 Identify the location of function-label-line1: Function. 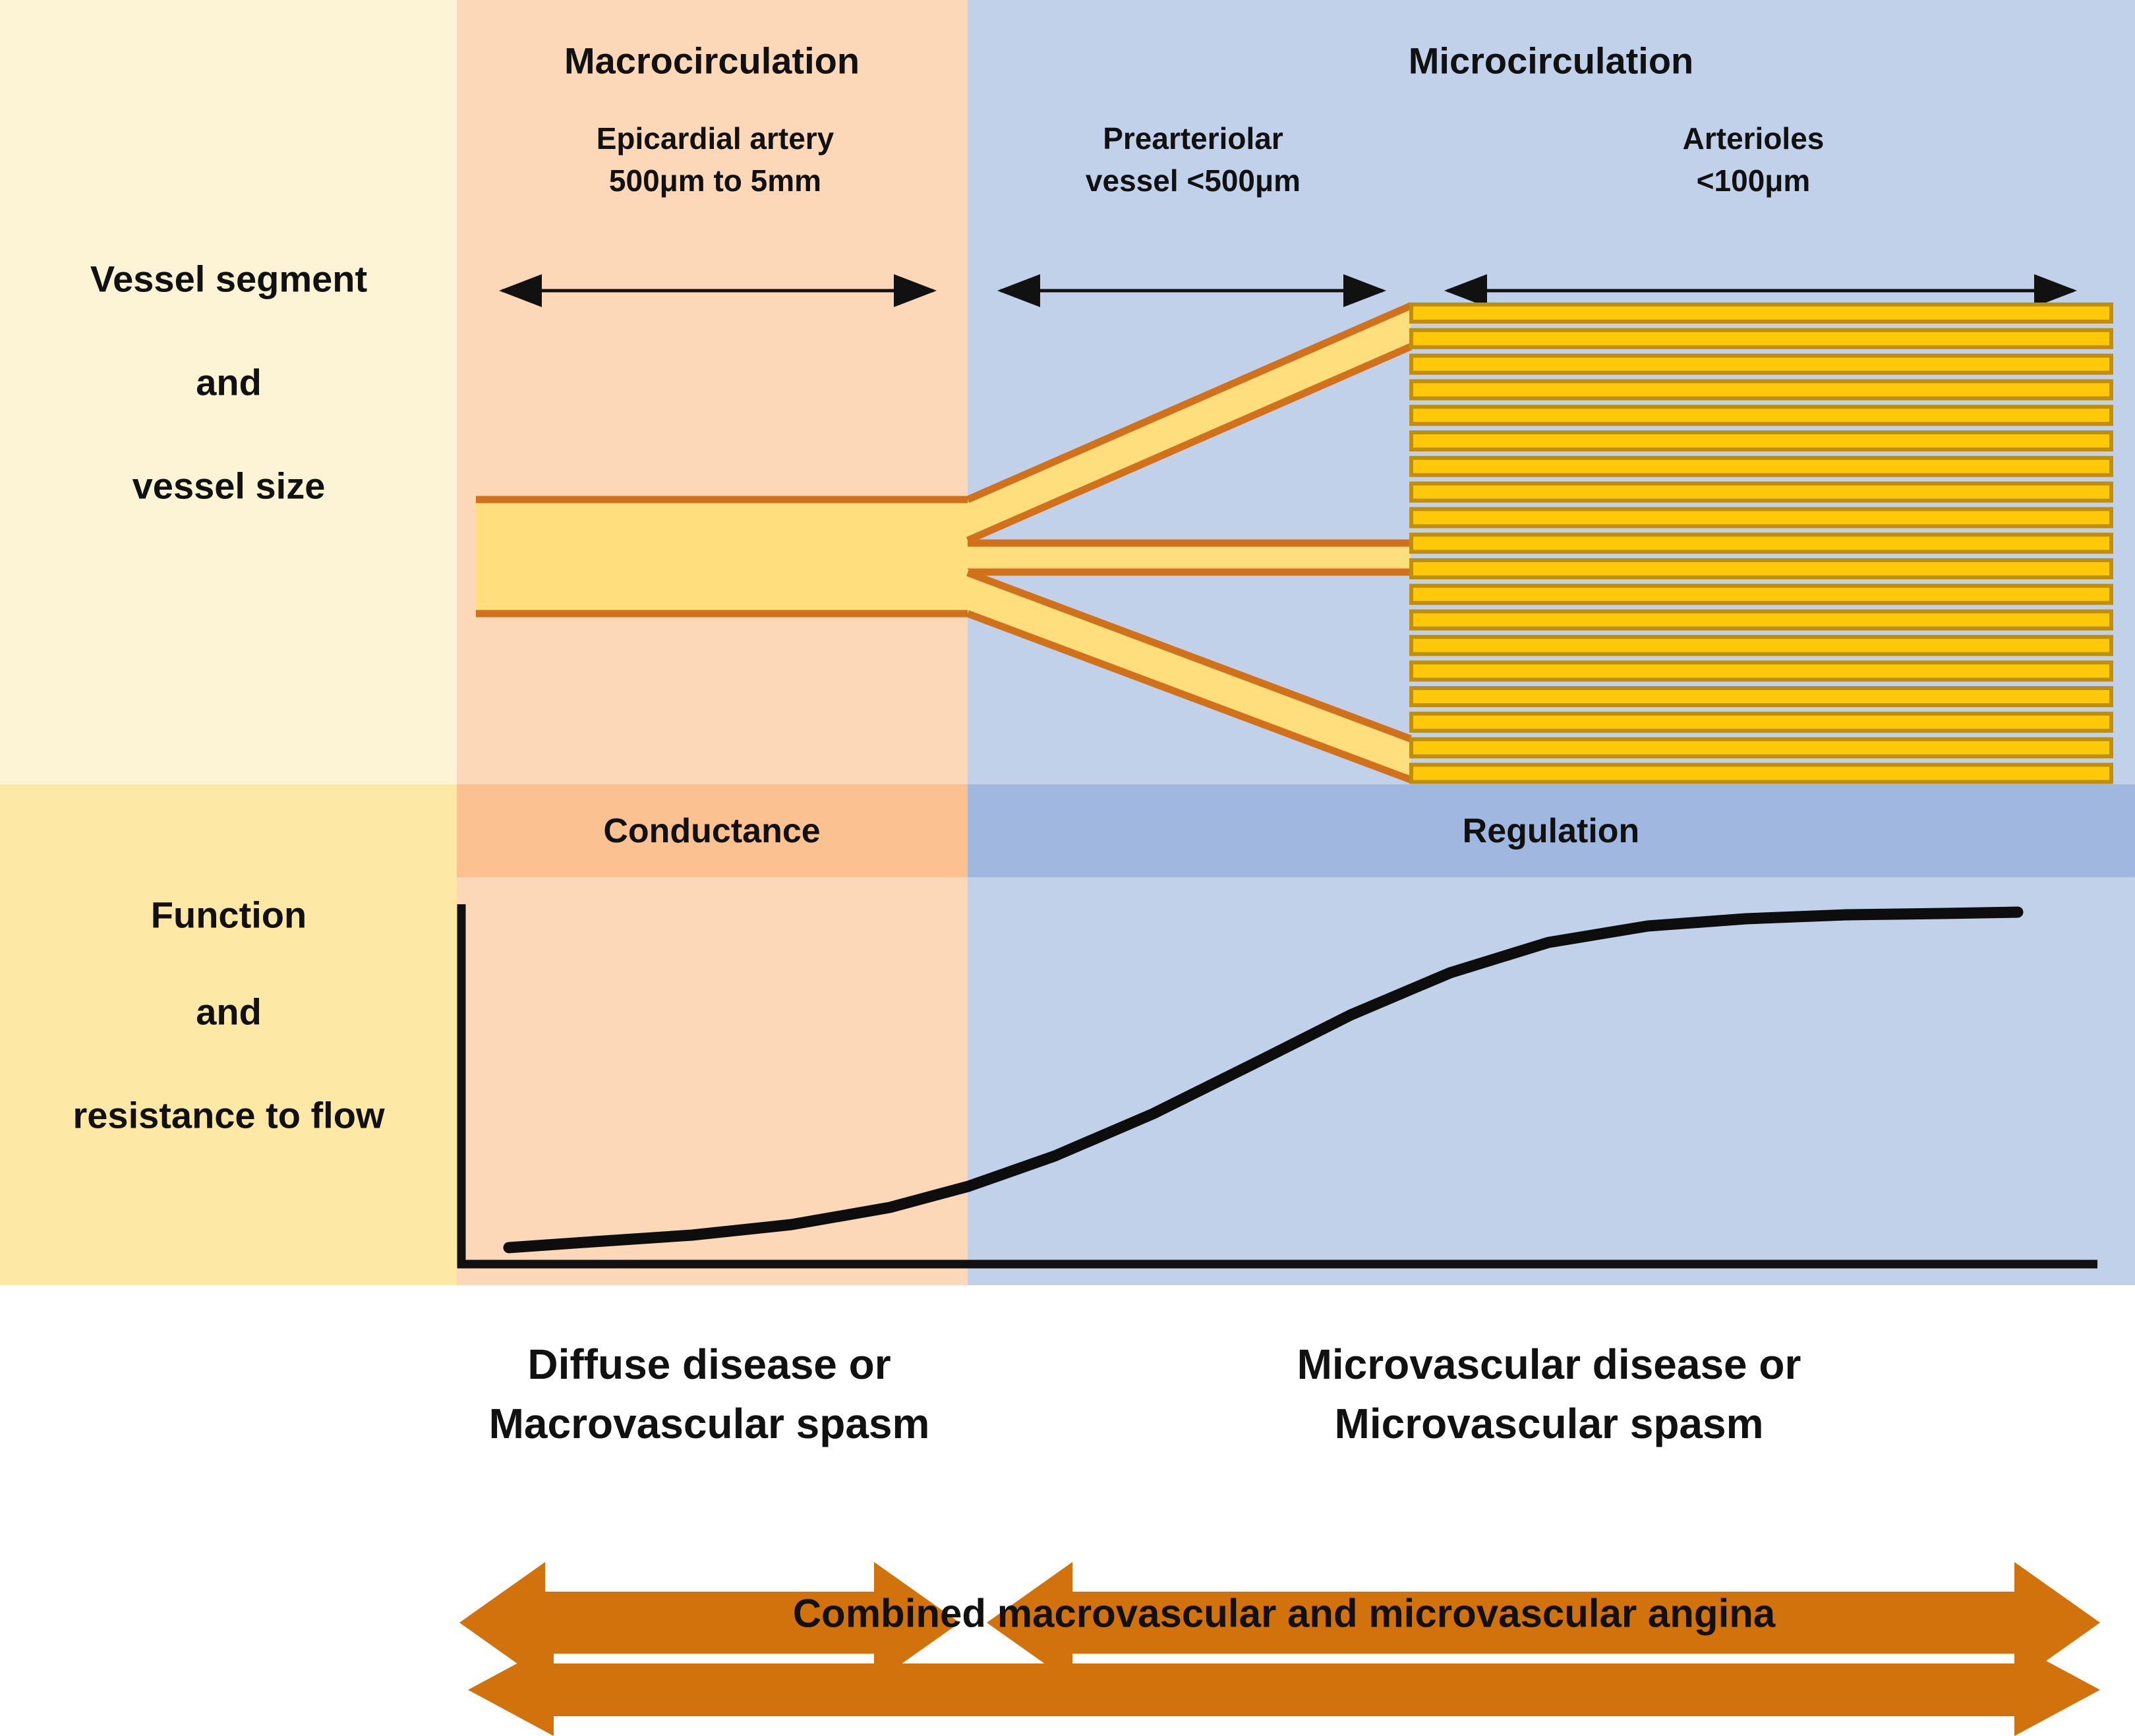
(228, 915).